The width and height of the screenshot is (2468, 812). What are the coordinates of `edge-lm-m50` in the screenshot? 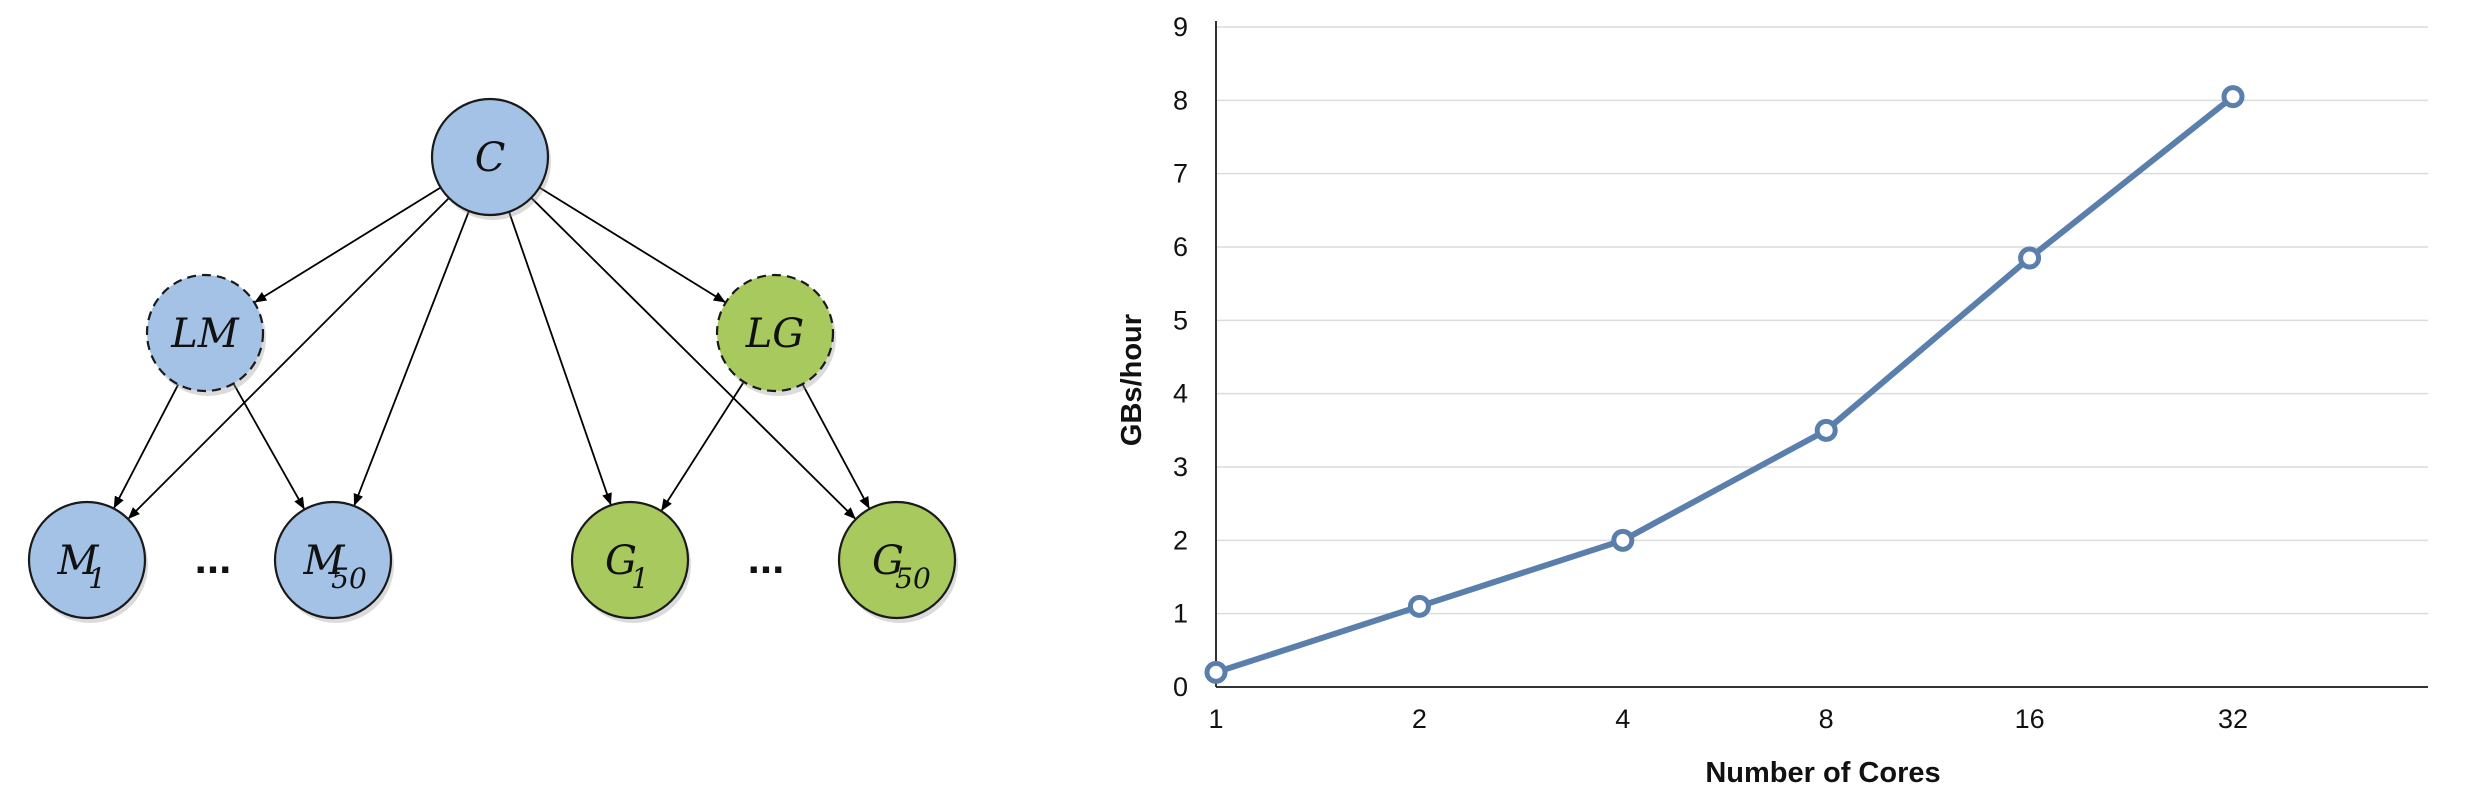 It's located at (268, 446).